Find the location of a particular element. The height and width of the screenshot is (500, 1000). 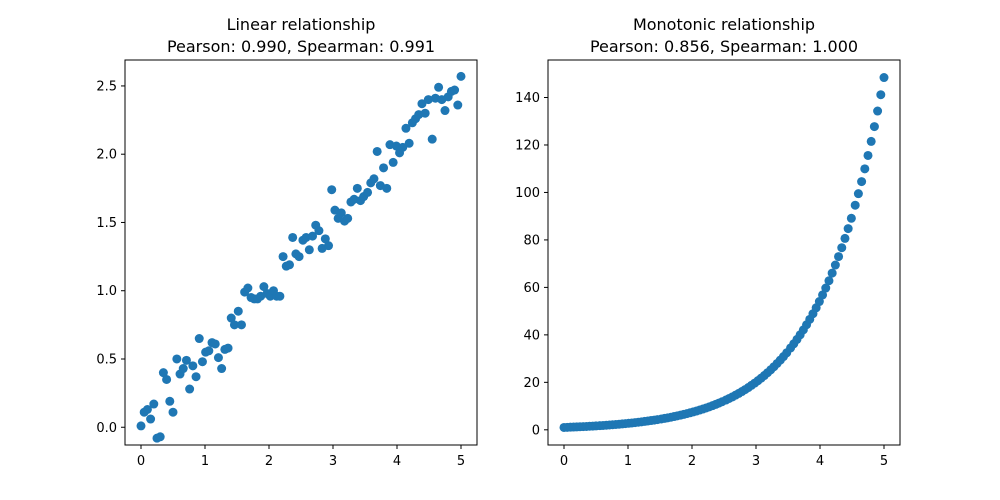

y-tick-label: 120 is located at coordinates (527, 145).